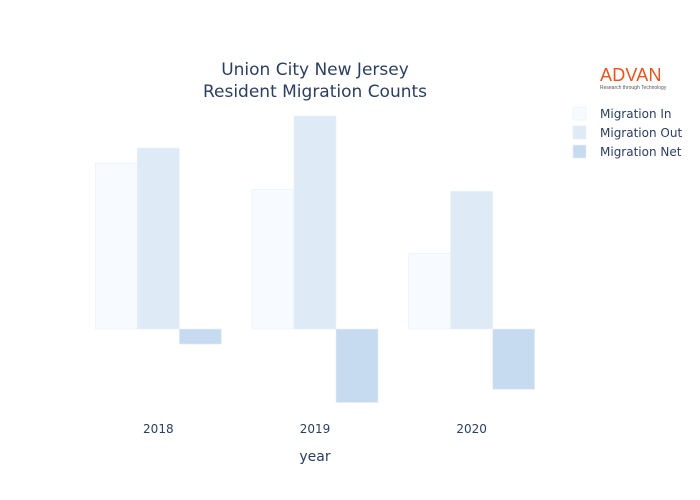 This screenshot has height=500, width=700. I want to click on bar-migration-net-2019, so click(357, 365).